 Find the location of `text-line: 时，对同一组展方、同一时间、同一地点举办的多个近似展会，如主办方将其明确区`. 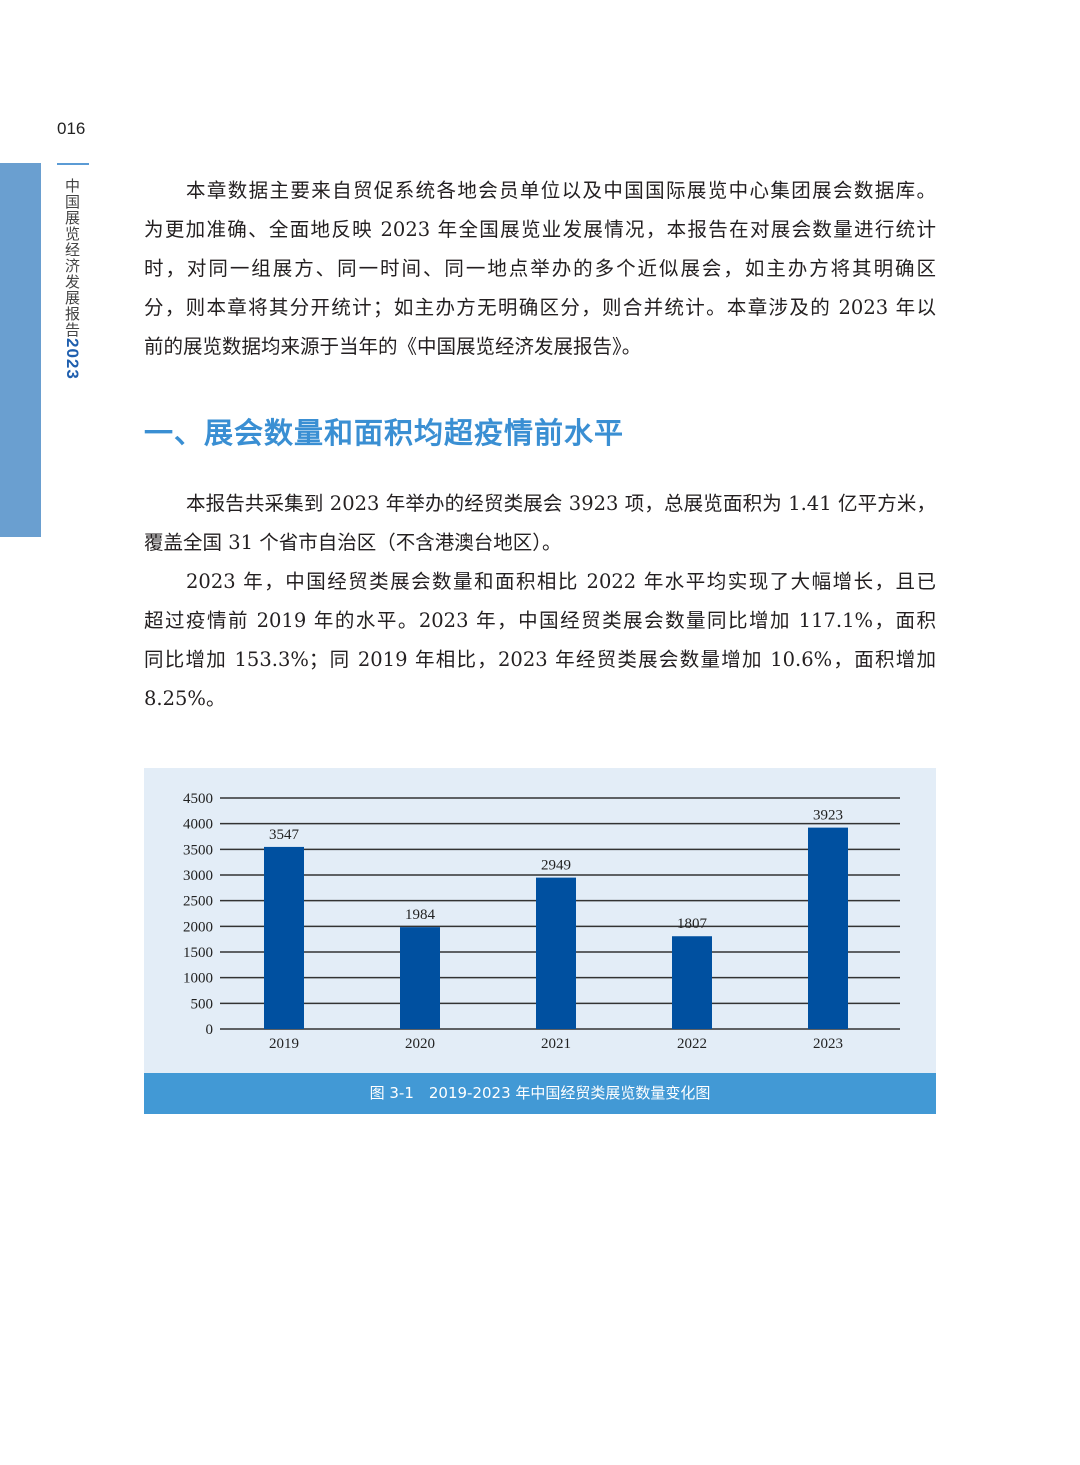

text-line: 时，对同一组展方、同一时间、同一地点举办的多个近似展会，如主办方将其明确区 is located at coordinates (540, 268).